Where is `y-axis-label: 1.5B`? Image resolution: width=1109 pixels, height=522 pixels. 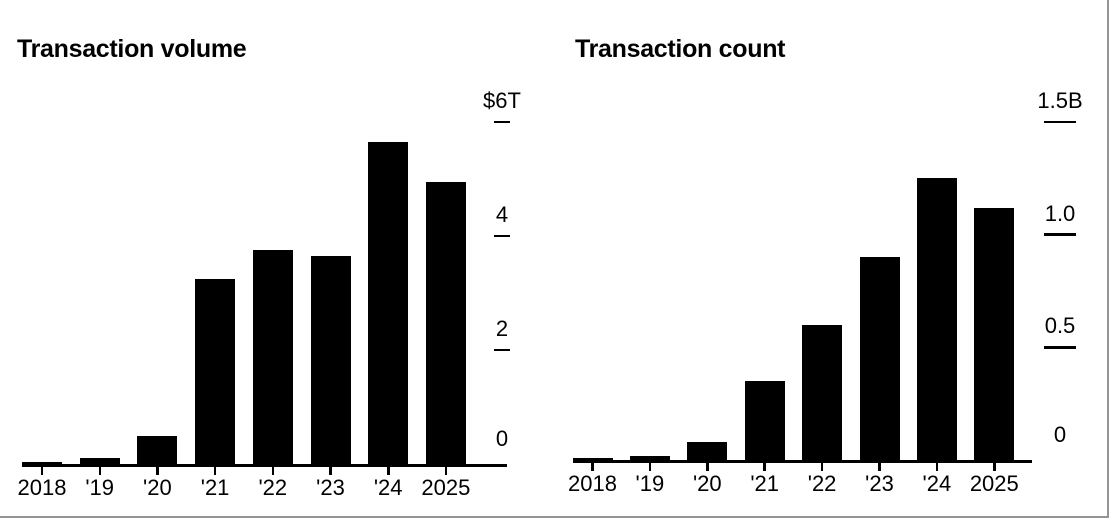
y-axis-label: 1.5B is located at coordinates (1060, 100).